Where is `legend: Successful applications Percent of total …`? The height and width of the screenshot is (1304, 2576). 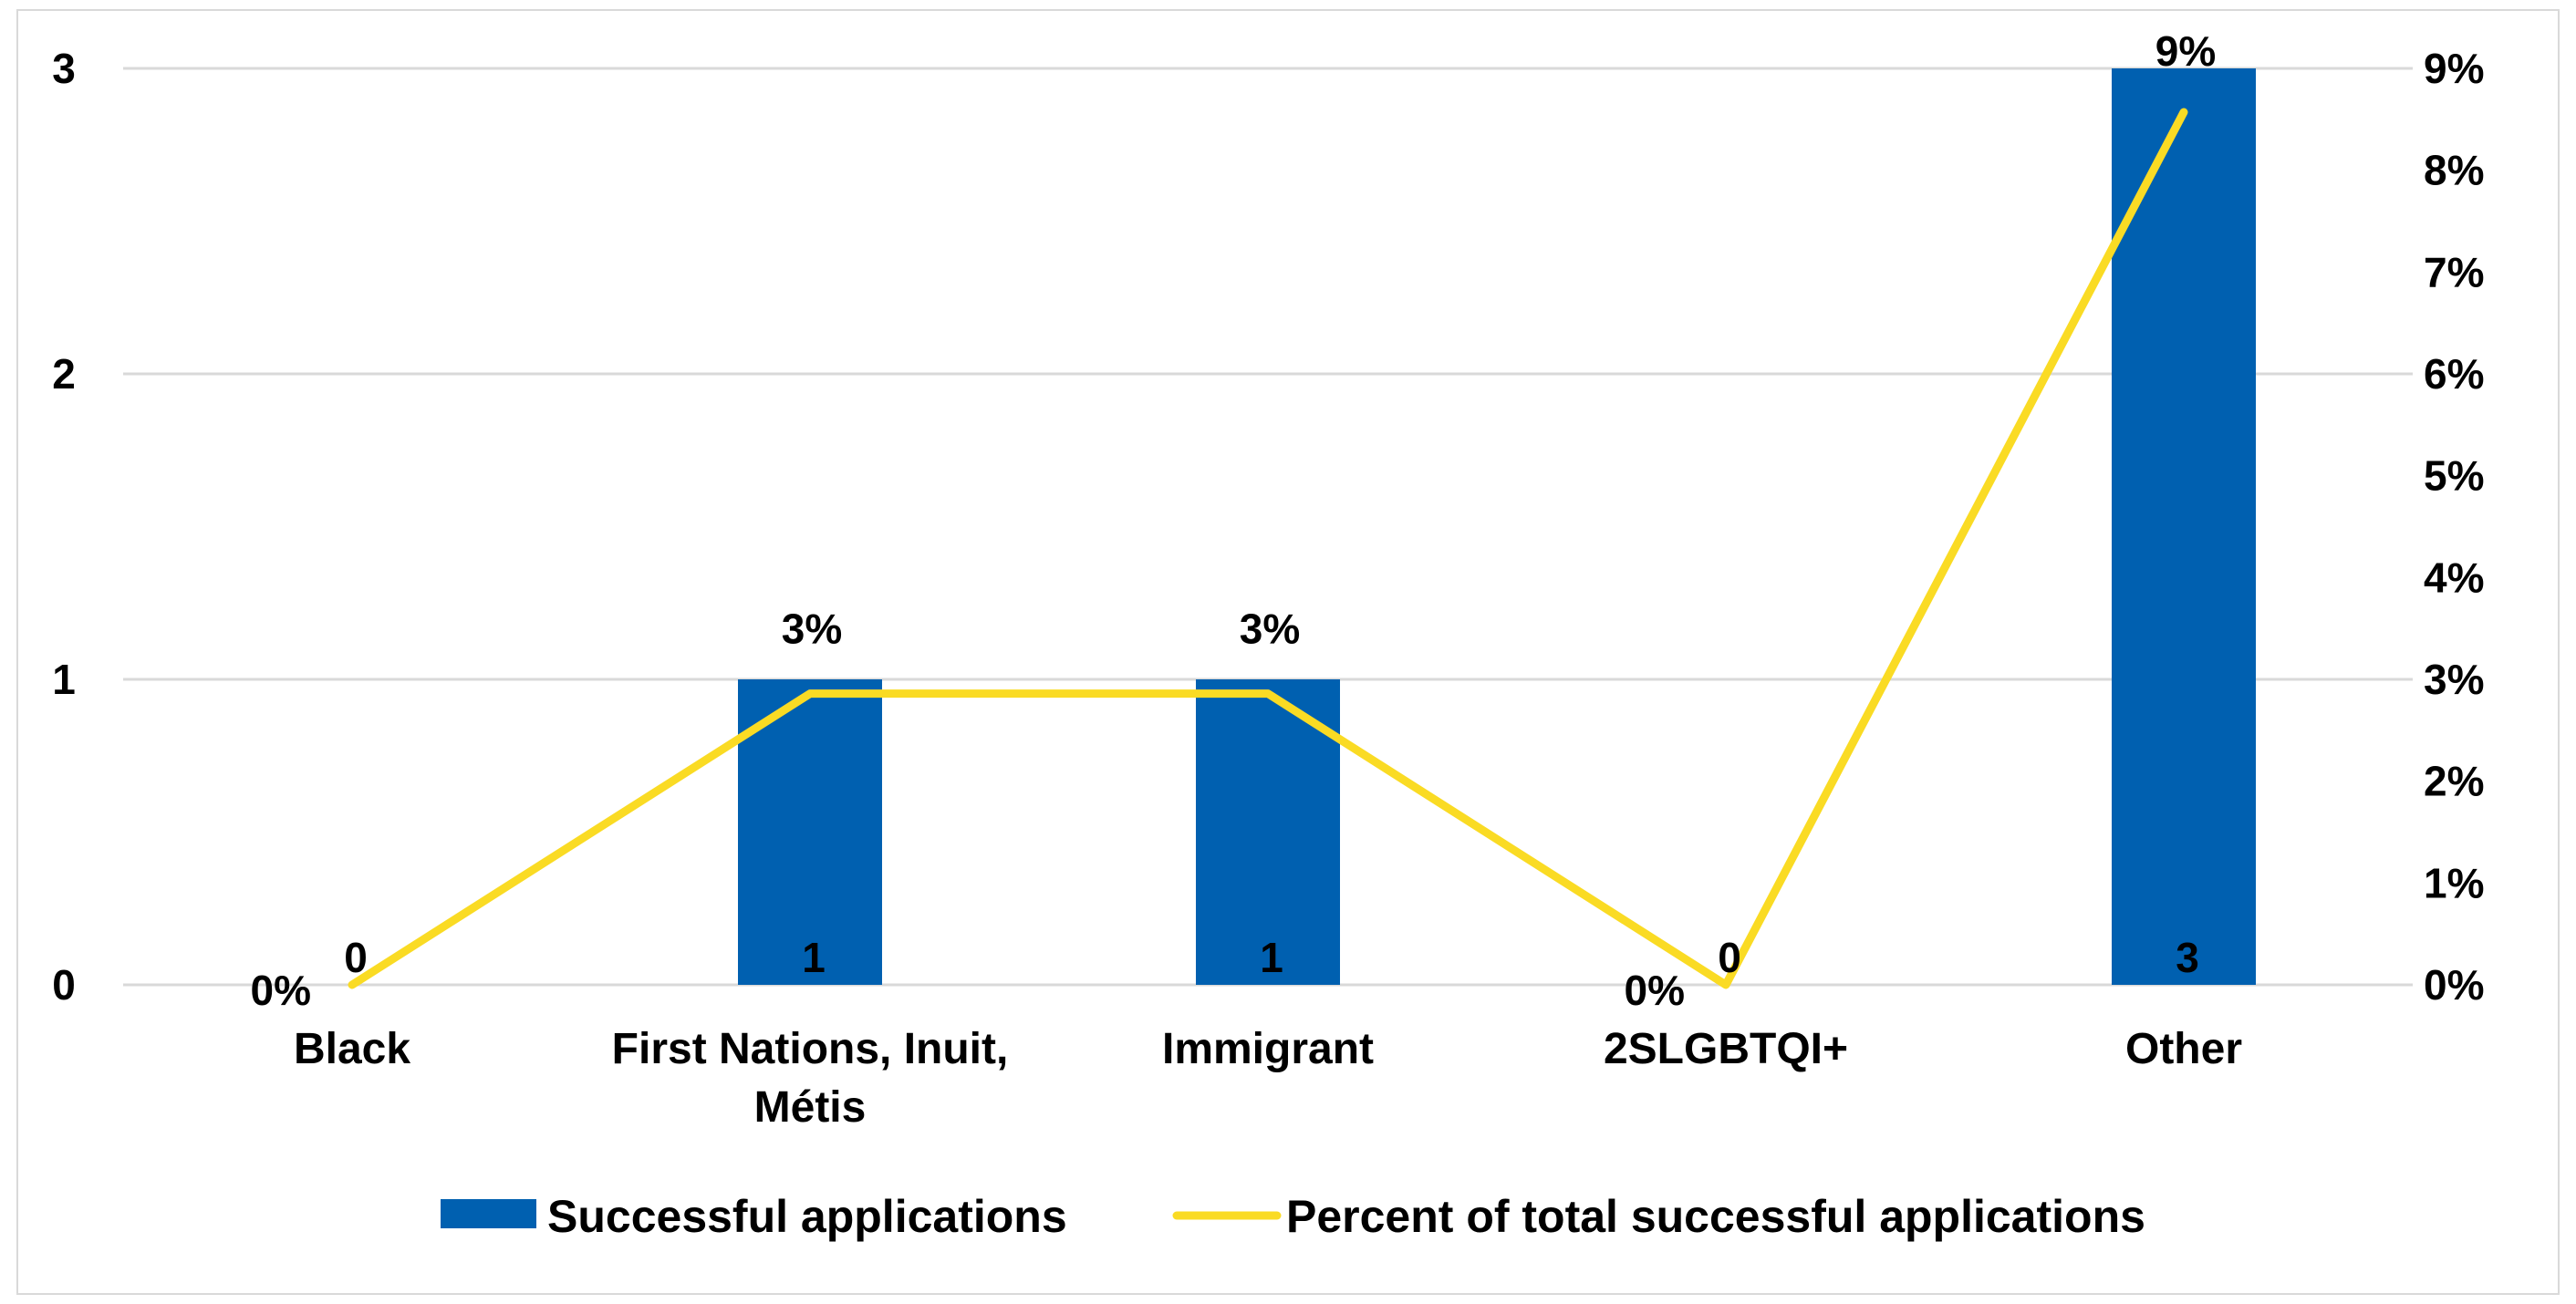 legend: Successful applications Percent of total … is located at coordinates (1293, 1216).